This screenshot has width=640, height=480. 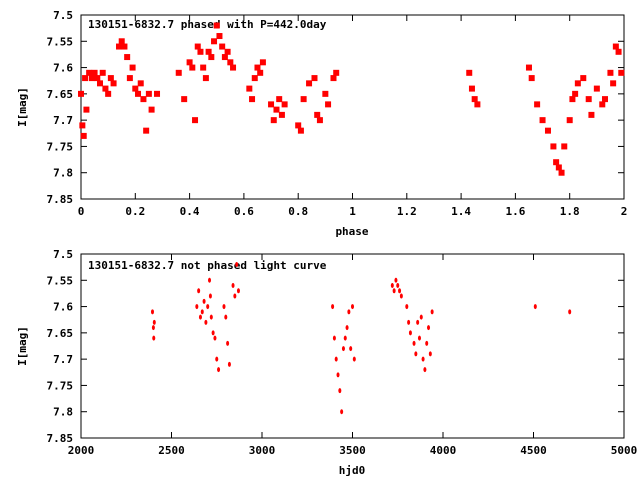 What do you see at coordinates (60, 199) in the screenshot?
I see `y-tick-label: 7.85` at bounding box center [60, 199].